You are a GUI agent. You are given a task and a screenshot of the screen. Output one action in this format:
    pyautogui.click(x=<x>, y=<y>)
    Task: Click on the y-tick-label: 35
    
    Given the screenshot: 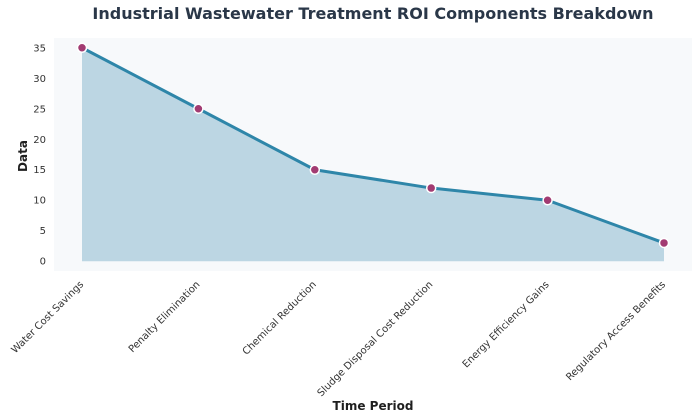 What is the action you would take?
    pyautogui.click(x=39, y=48)
    